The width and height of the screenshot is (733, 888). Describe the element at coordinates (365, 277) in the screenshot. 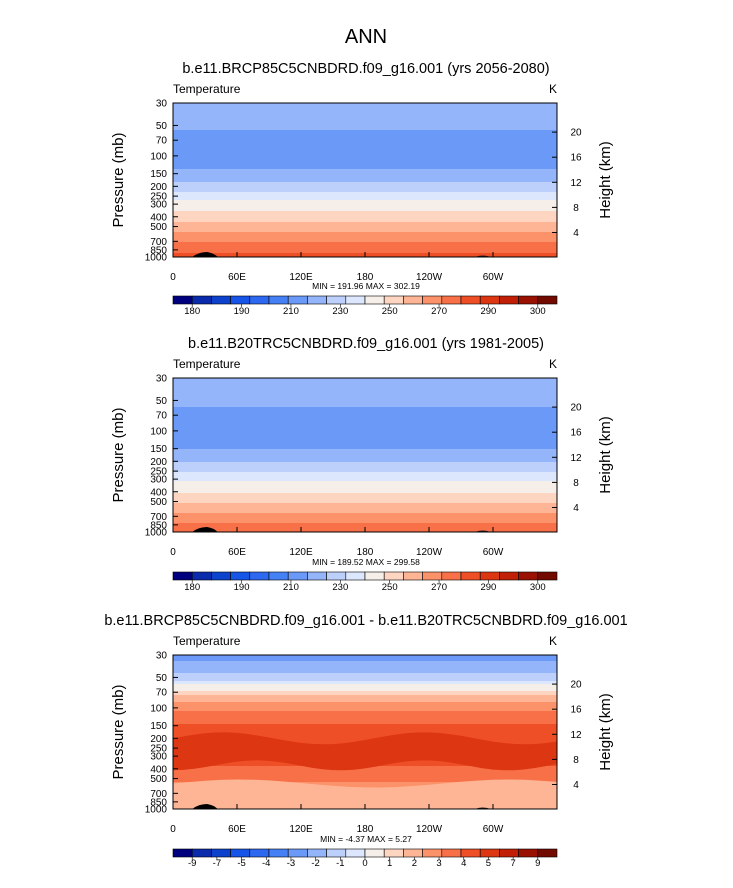

I see `x-tick-label: 180` at that location.